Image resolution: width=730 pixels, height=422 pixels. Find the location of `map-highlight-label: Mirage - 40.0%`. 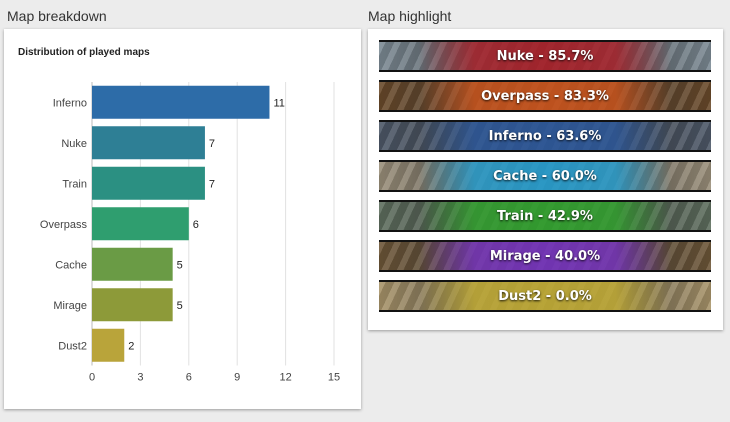

map-highlight-label: Mirage - 40.0% is located at coordinates (545, 256).